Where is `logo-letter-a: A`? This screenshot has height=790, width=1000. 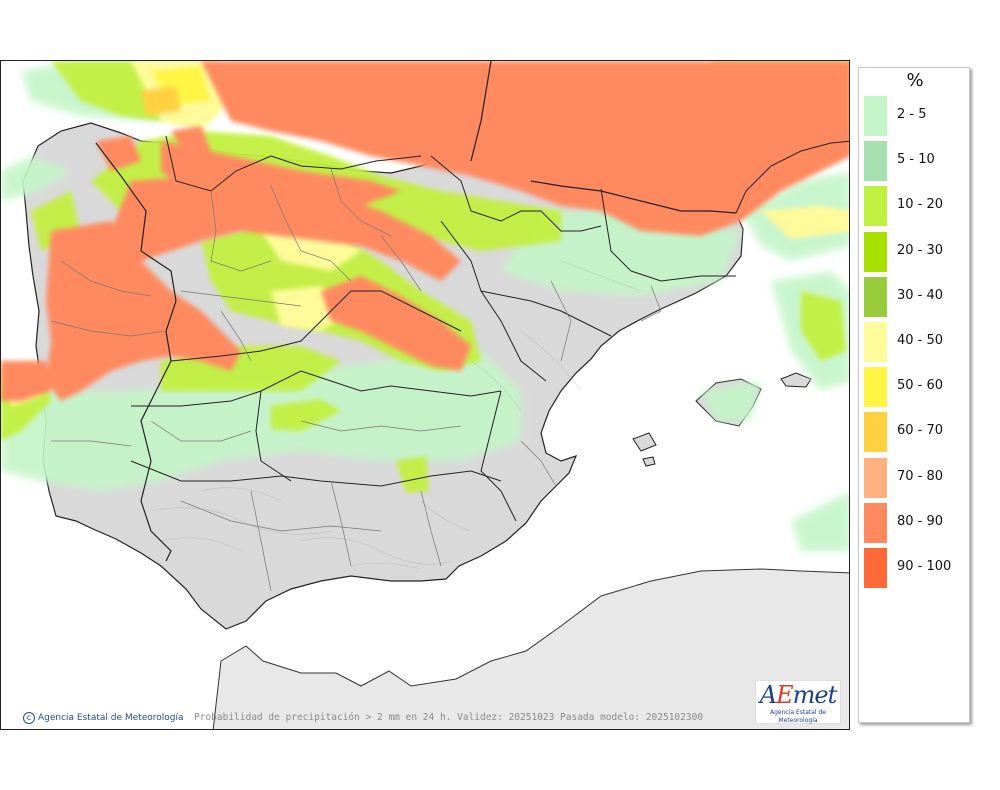
logo-letter-a: A is located at coordinates (768, 695).